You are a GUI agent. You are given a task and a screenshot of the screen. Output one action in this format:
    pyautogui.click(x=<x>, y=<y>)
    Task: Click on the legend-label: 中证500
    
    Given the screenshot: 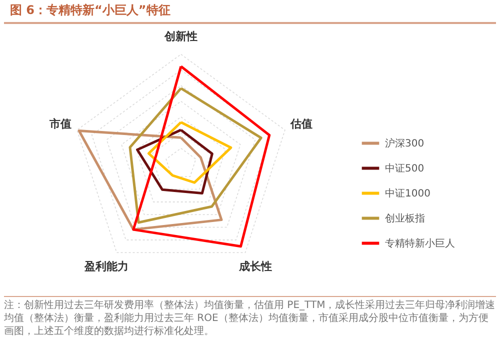 What is the action you would take?
    pyautogui.click(x=404, y=168)
    